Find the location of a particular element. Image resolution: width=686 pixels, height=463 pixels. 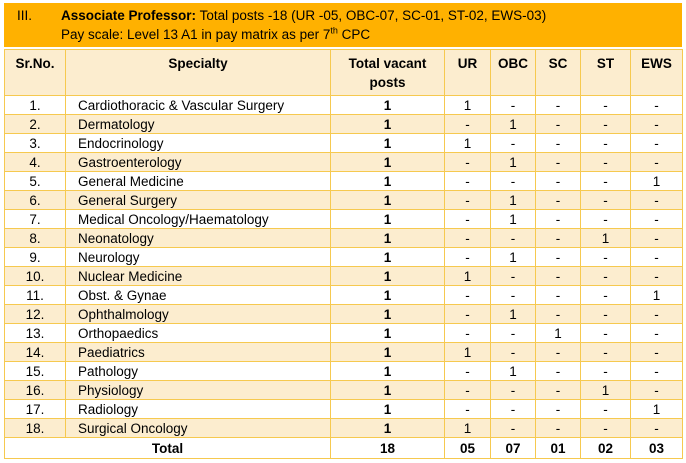

sr-no-cell: 2. is located at coordinates (35, 124).